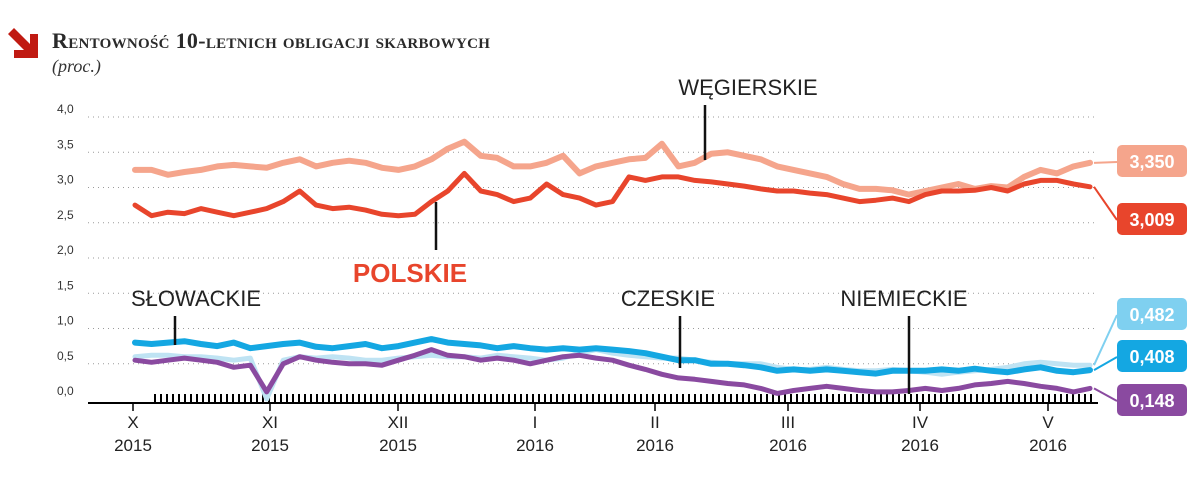 This screenshot has width=1200, height=493. What do you see at coordinates (612, 194) in the screenshot?
I see `series-line-polskie` at bounding box center [612, 194].